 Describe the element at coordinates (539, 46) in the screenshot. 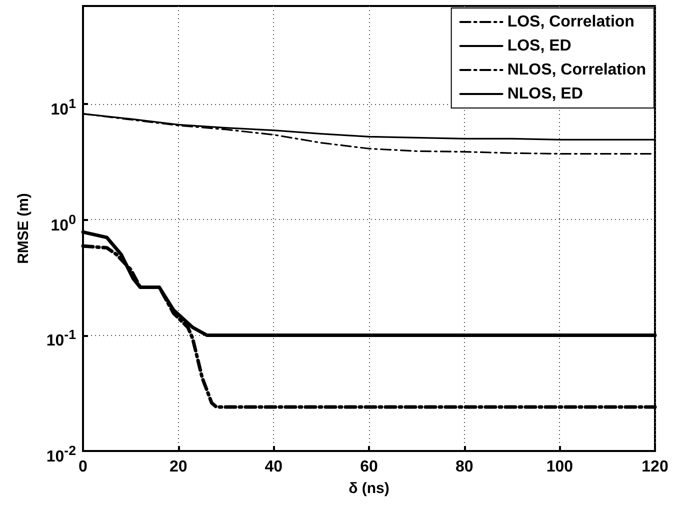

I see `legend-label: LOS, ED` at that location.